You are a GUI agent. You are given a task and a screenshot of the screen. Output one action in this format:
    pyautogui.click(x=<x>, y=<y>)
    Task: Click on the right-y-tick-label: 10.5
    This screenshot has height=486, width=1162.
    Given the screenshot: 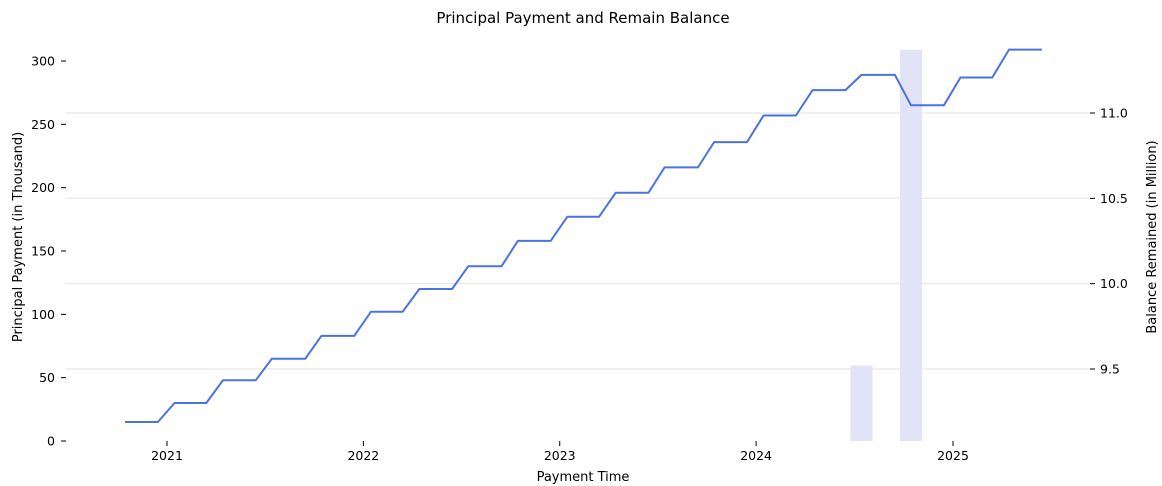 What is the action you would take?
    pyautogui.click(x=1114, y=198)
    